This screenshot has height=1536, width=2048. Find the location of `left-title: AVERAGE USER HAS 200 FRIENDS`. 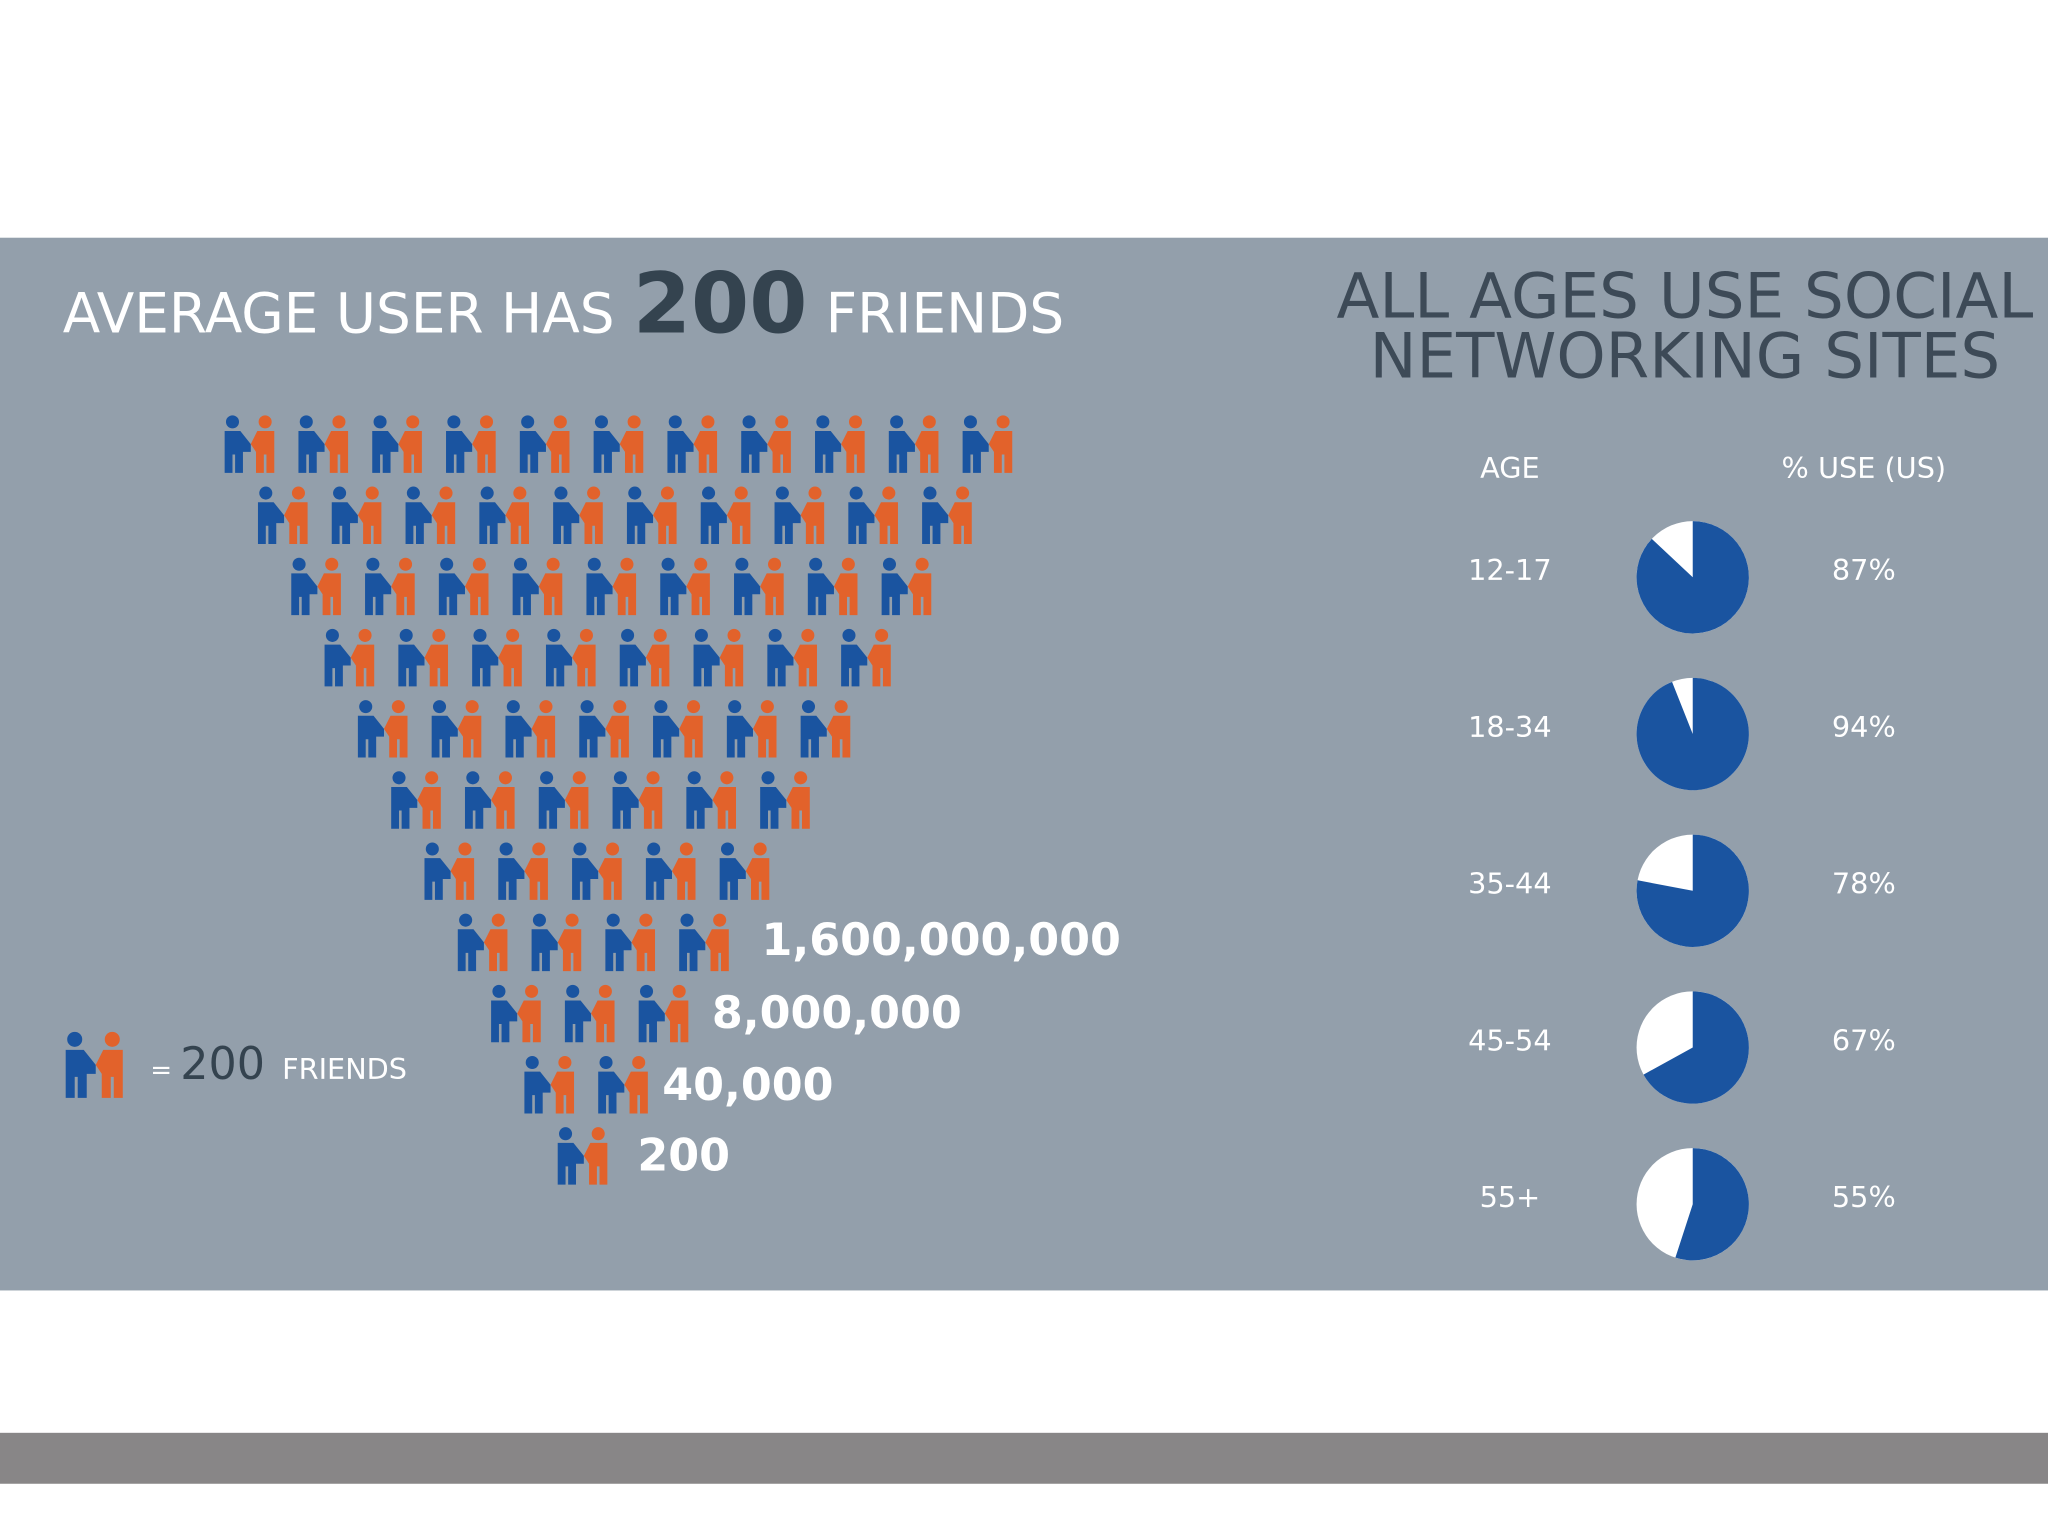

left-title: AVERAGE USER HAS 200 FRIENDS is located at coordinates (564, 303).